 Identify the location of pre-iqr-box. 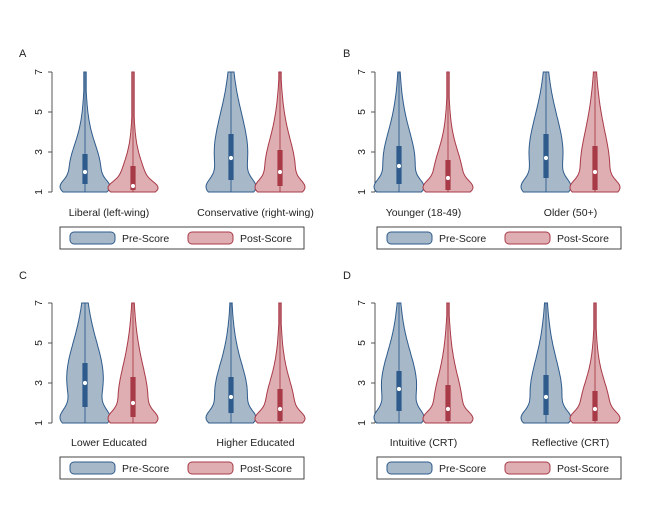
(85, 169).